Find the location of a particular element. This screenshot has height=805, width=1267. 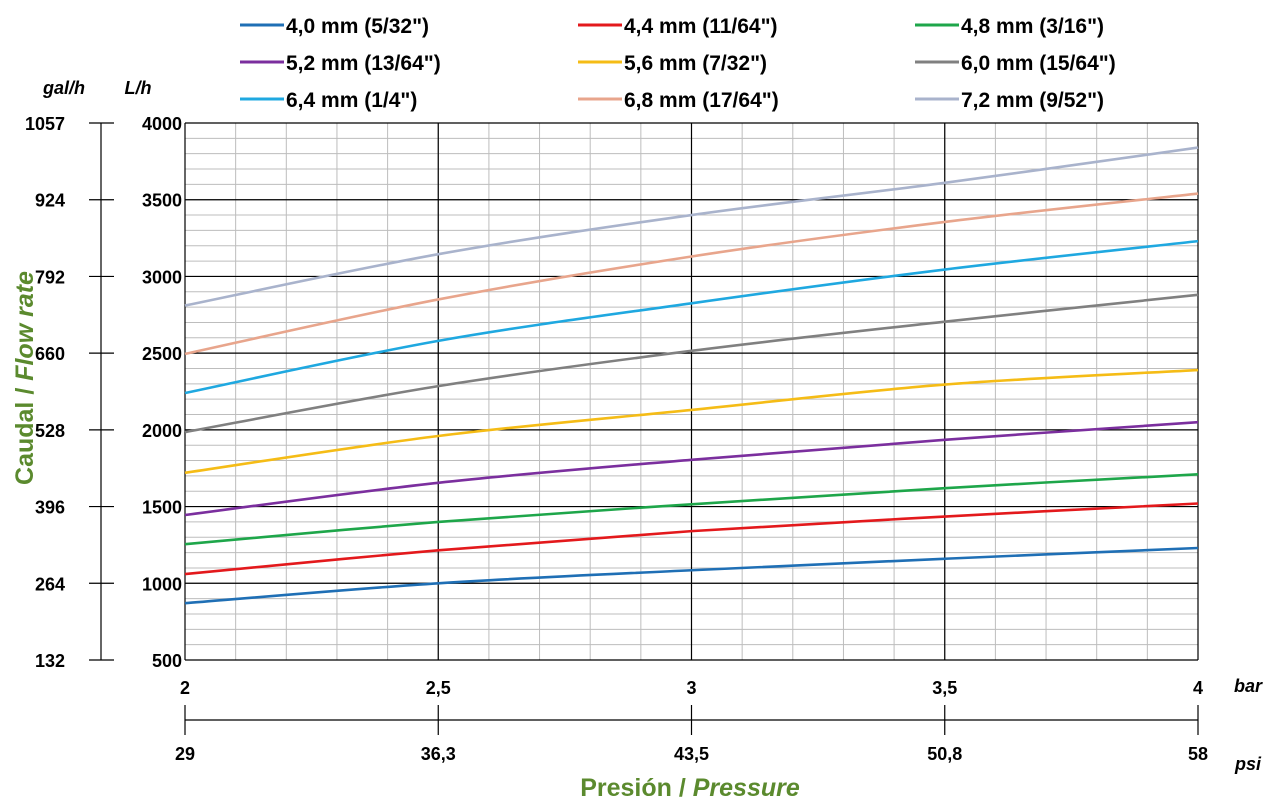

x2-tick-label: 36,3 is located at coordinates (438, 754).